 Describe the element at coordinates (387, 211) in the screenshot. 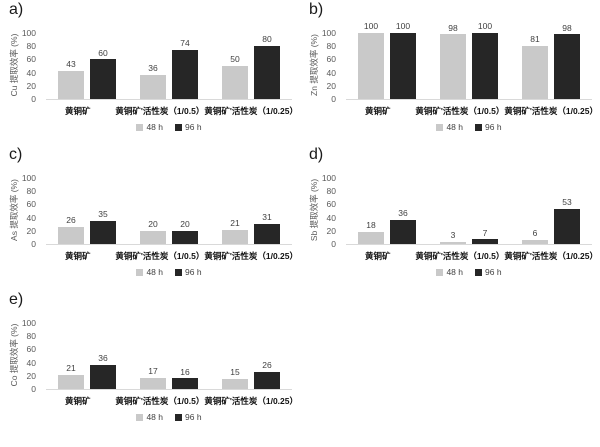

I see `bar-group: 18 36` at that location.